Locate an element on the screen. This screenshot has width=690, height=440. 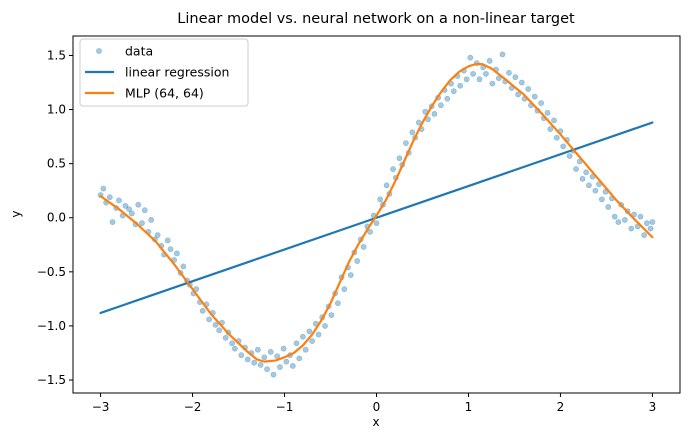
legend-label: data is located at coordinates (139, 51).